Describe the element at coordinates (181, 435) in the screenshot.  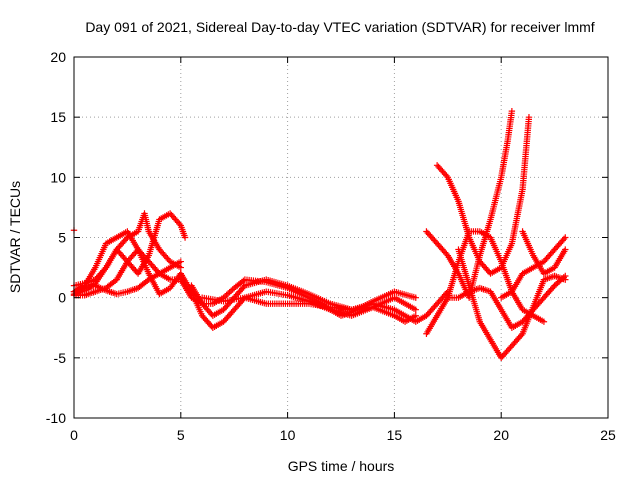
I see `x-tick-label: 5` at that location.